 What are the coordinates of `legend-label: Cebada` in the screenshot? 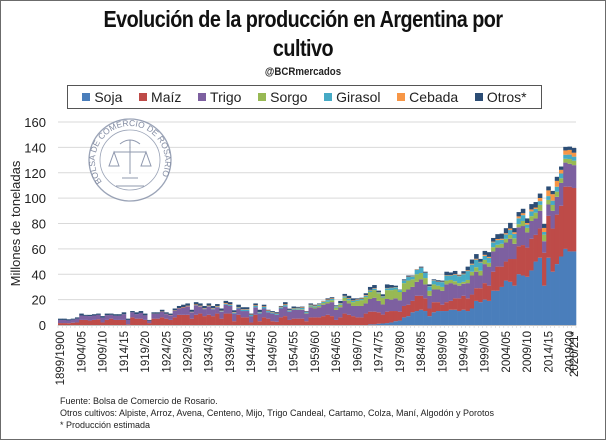 It's located at (434, 97).